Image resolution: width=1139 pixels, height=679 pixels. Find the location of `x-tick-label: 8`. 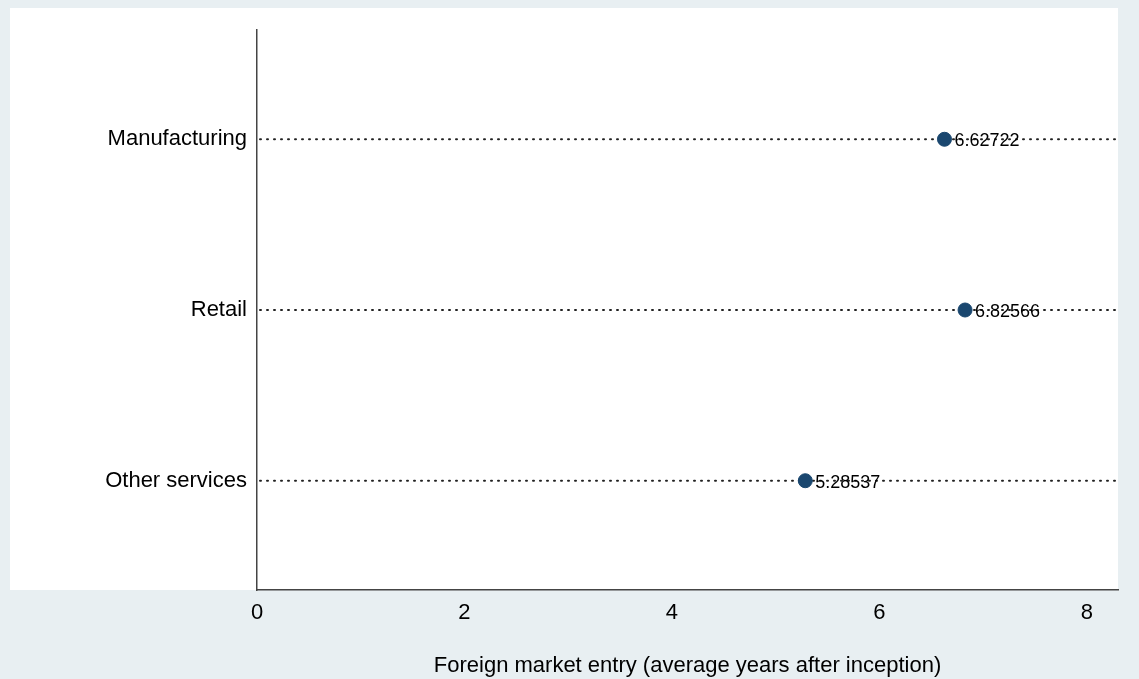

x-tick-label: 8 is located at coordinates (1086, 612).